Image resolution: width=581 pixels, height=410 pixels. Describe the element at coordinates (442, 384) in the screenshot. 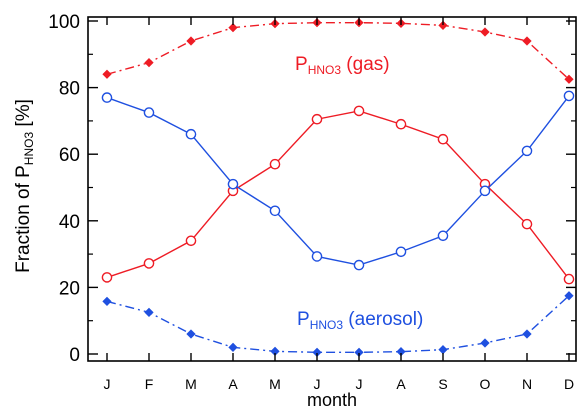

I see `x-tick-label: S` at that location.